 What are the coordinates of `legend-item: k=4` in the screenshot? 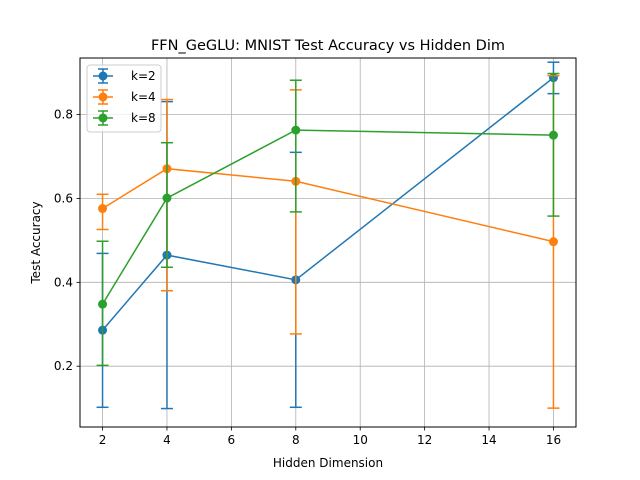 It's located at (124, 97).